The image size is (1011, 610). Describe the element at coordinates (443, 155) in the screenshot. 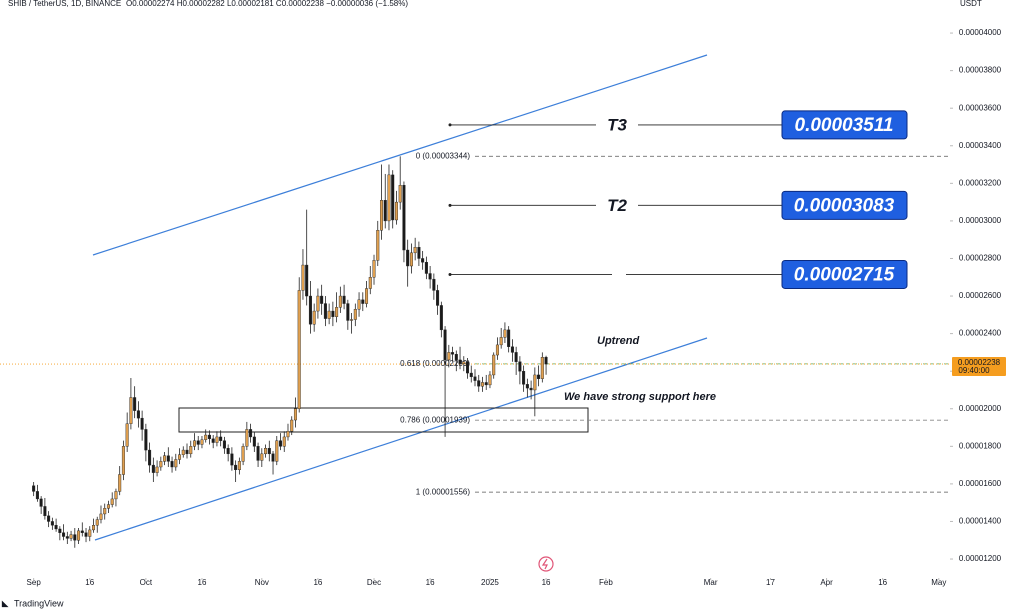

I see `fib-label: 0 (0.00003344)` at that location.